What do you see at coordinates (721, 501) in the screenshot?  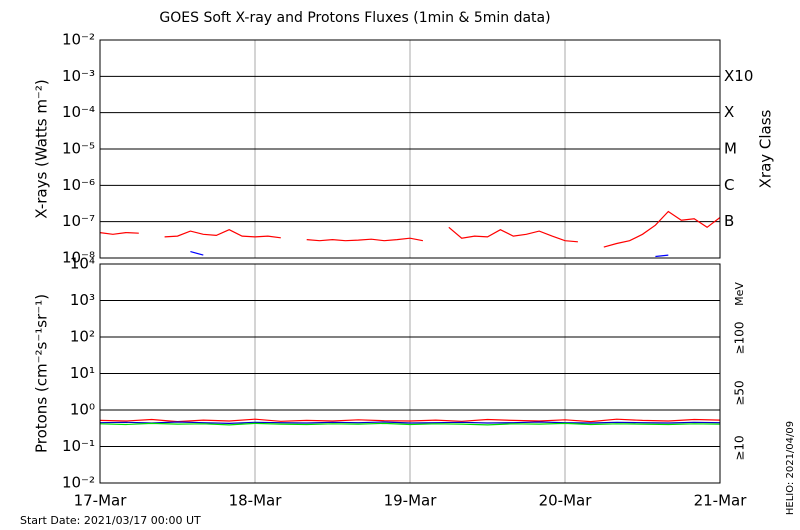 I see `x-tick-label: 21-Mar` at bounding box center [721, 501].